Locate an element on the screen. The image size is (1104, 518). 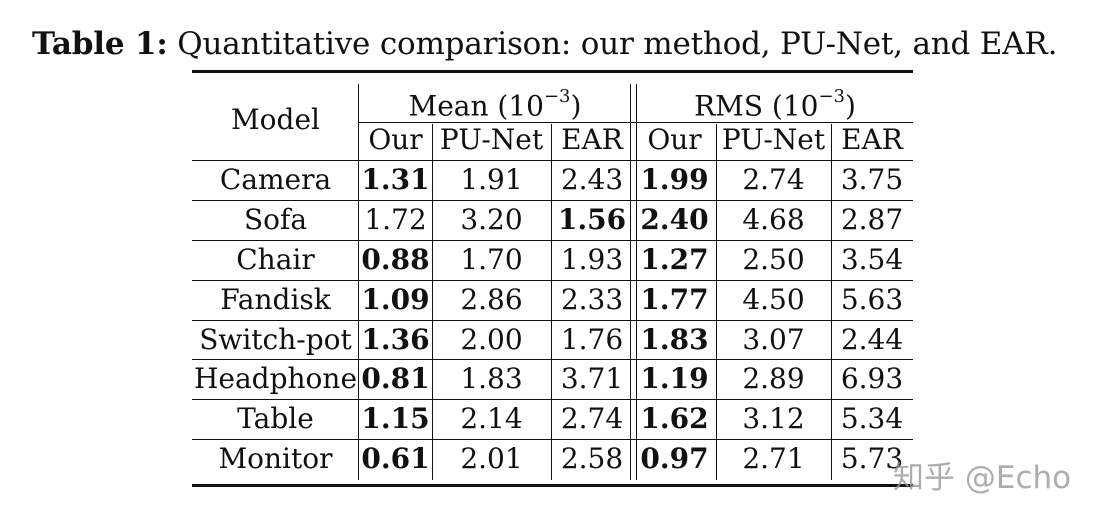
value-cell: 1.77 is located at coordinates (674, 299).